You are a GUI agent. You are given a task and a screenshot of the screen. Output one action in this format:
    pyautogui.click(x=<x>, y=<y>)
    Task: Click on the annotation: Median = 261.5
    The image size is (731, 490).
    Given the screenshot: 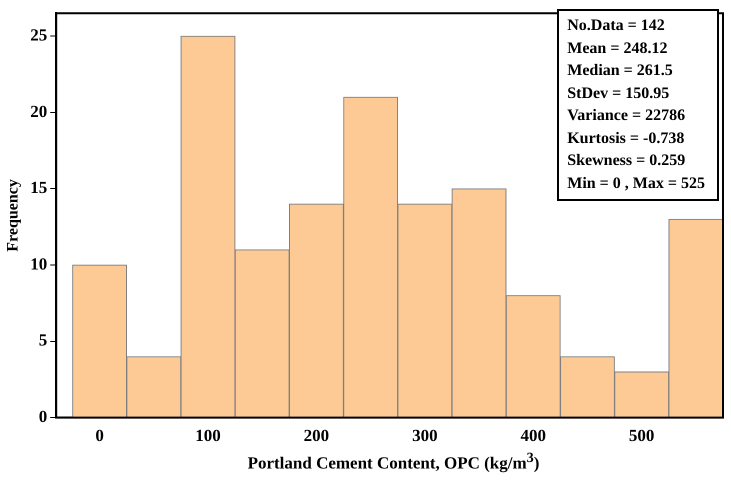 What is the action you would take?
    pyautogui.click(x=620, y=71)
    